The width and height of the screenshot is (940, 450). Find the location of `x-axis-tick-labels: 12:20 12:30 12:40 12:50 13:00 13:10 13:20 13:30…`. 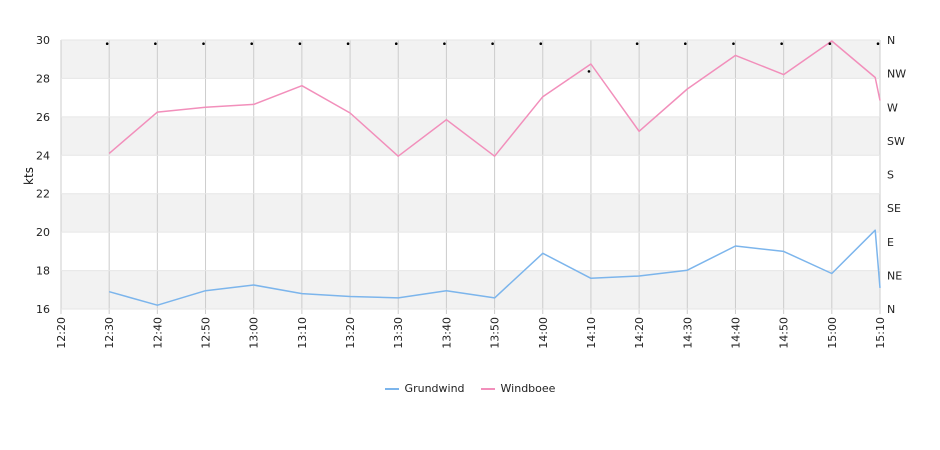

x-axis-tick-labels: 12:20 12:30 12:40 12:50 13:00 13:10 13:20 13:30… is located at coordinates (471, 333).